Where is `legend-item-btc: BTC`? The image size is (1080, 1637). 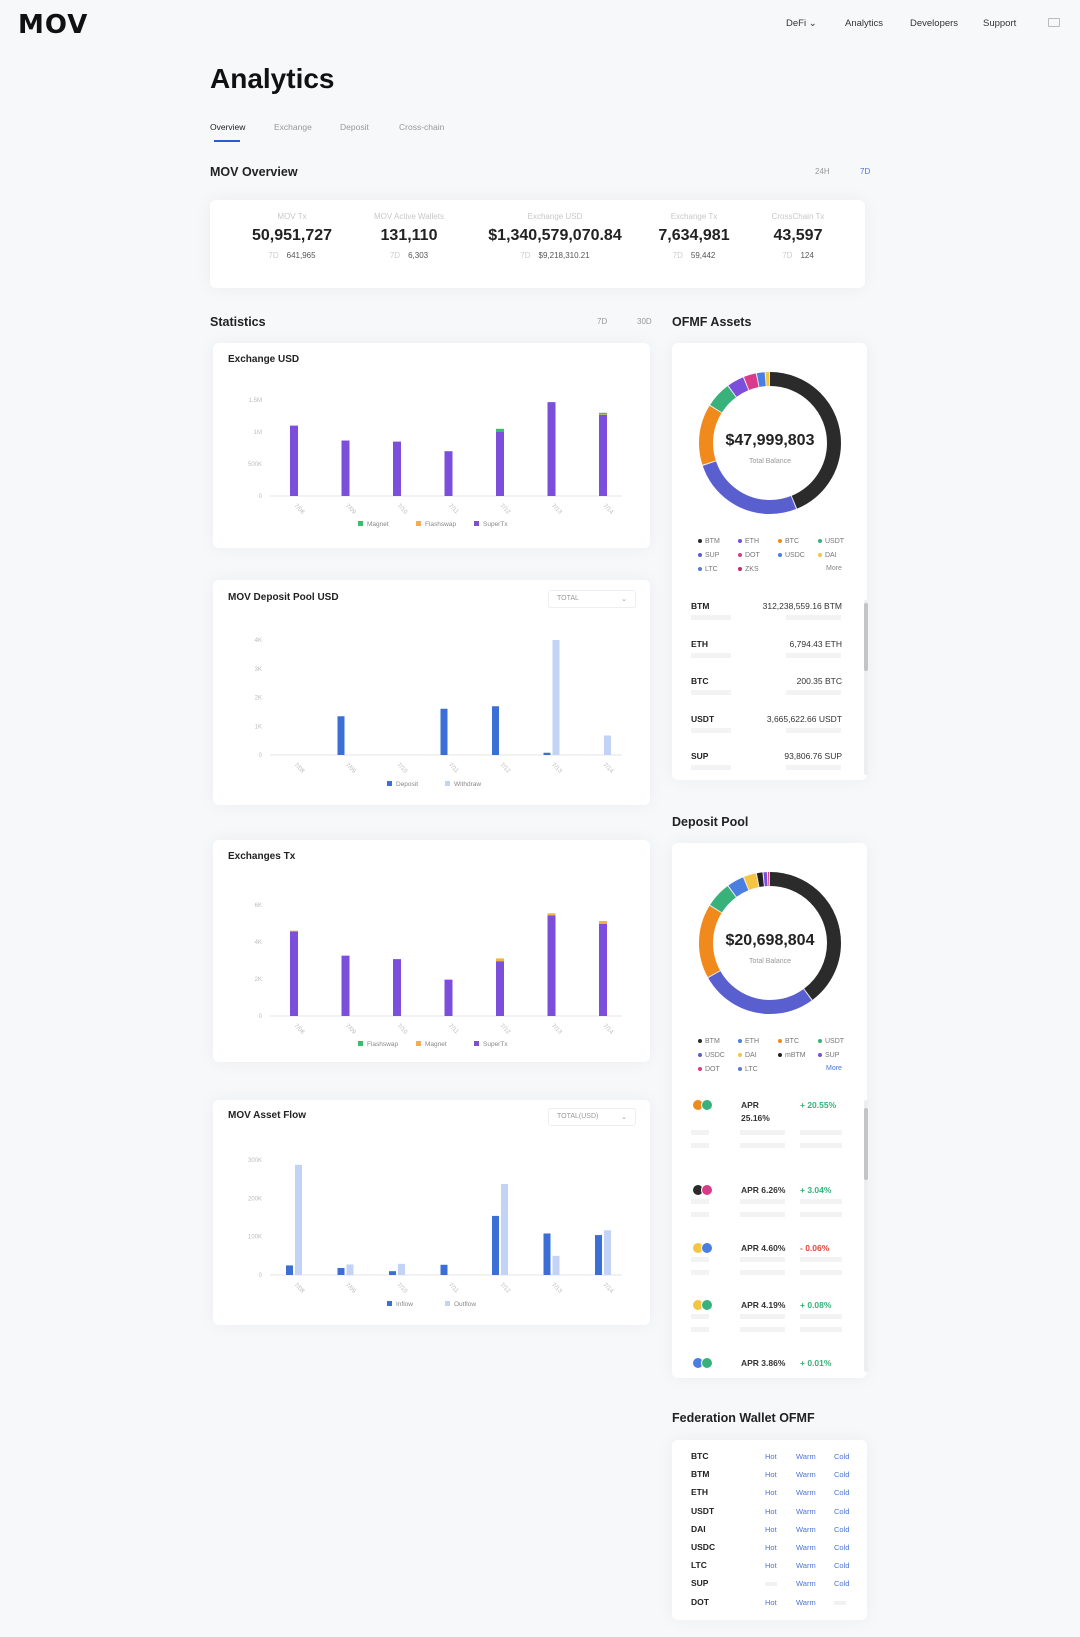
legend-item-btc: BTC is located at coordinates (788, 1042).